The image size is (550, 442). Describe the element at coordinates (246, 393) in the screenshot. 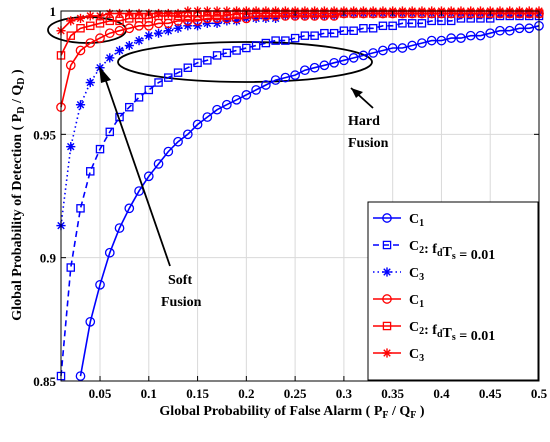

I see `x-tick-label: 0.2` at that location.